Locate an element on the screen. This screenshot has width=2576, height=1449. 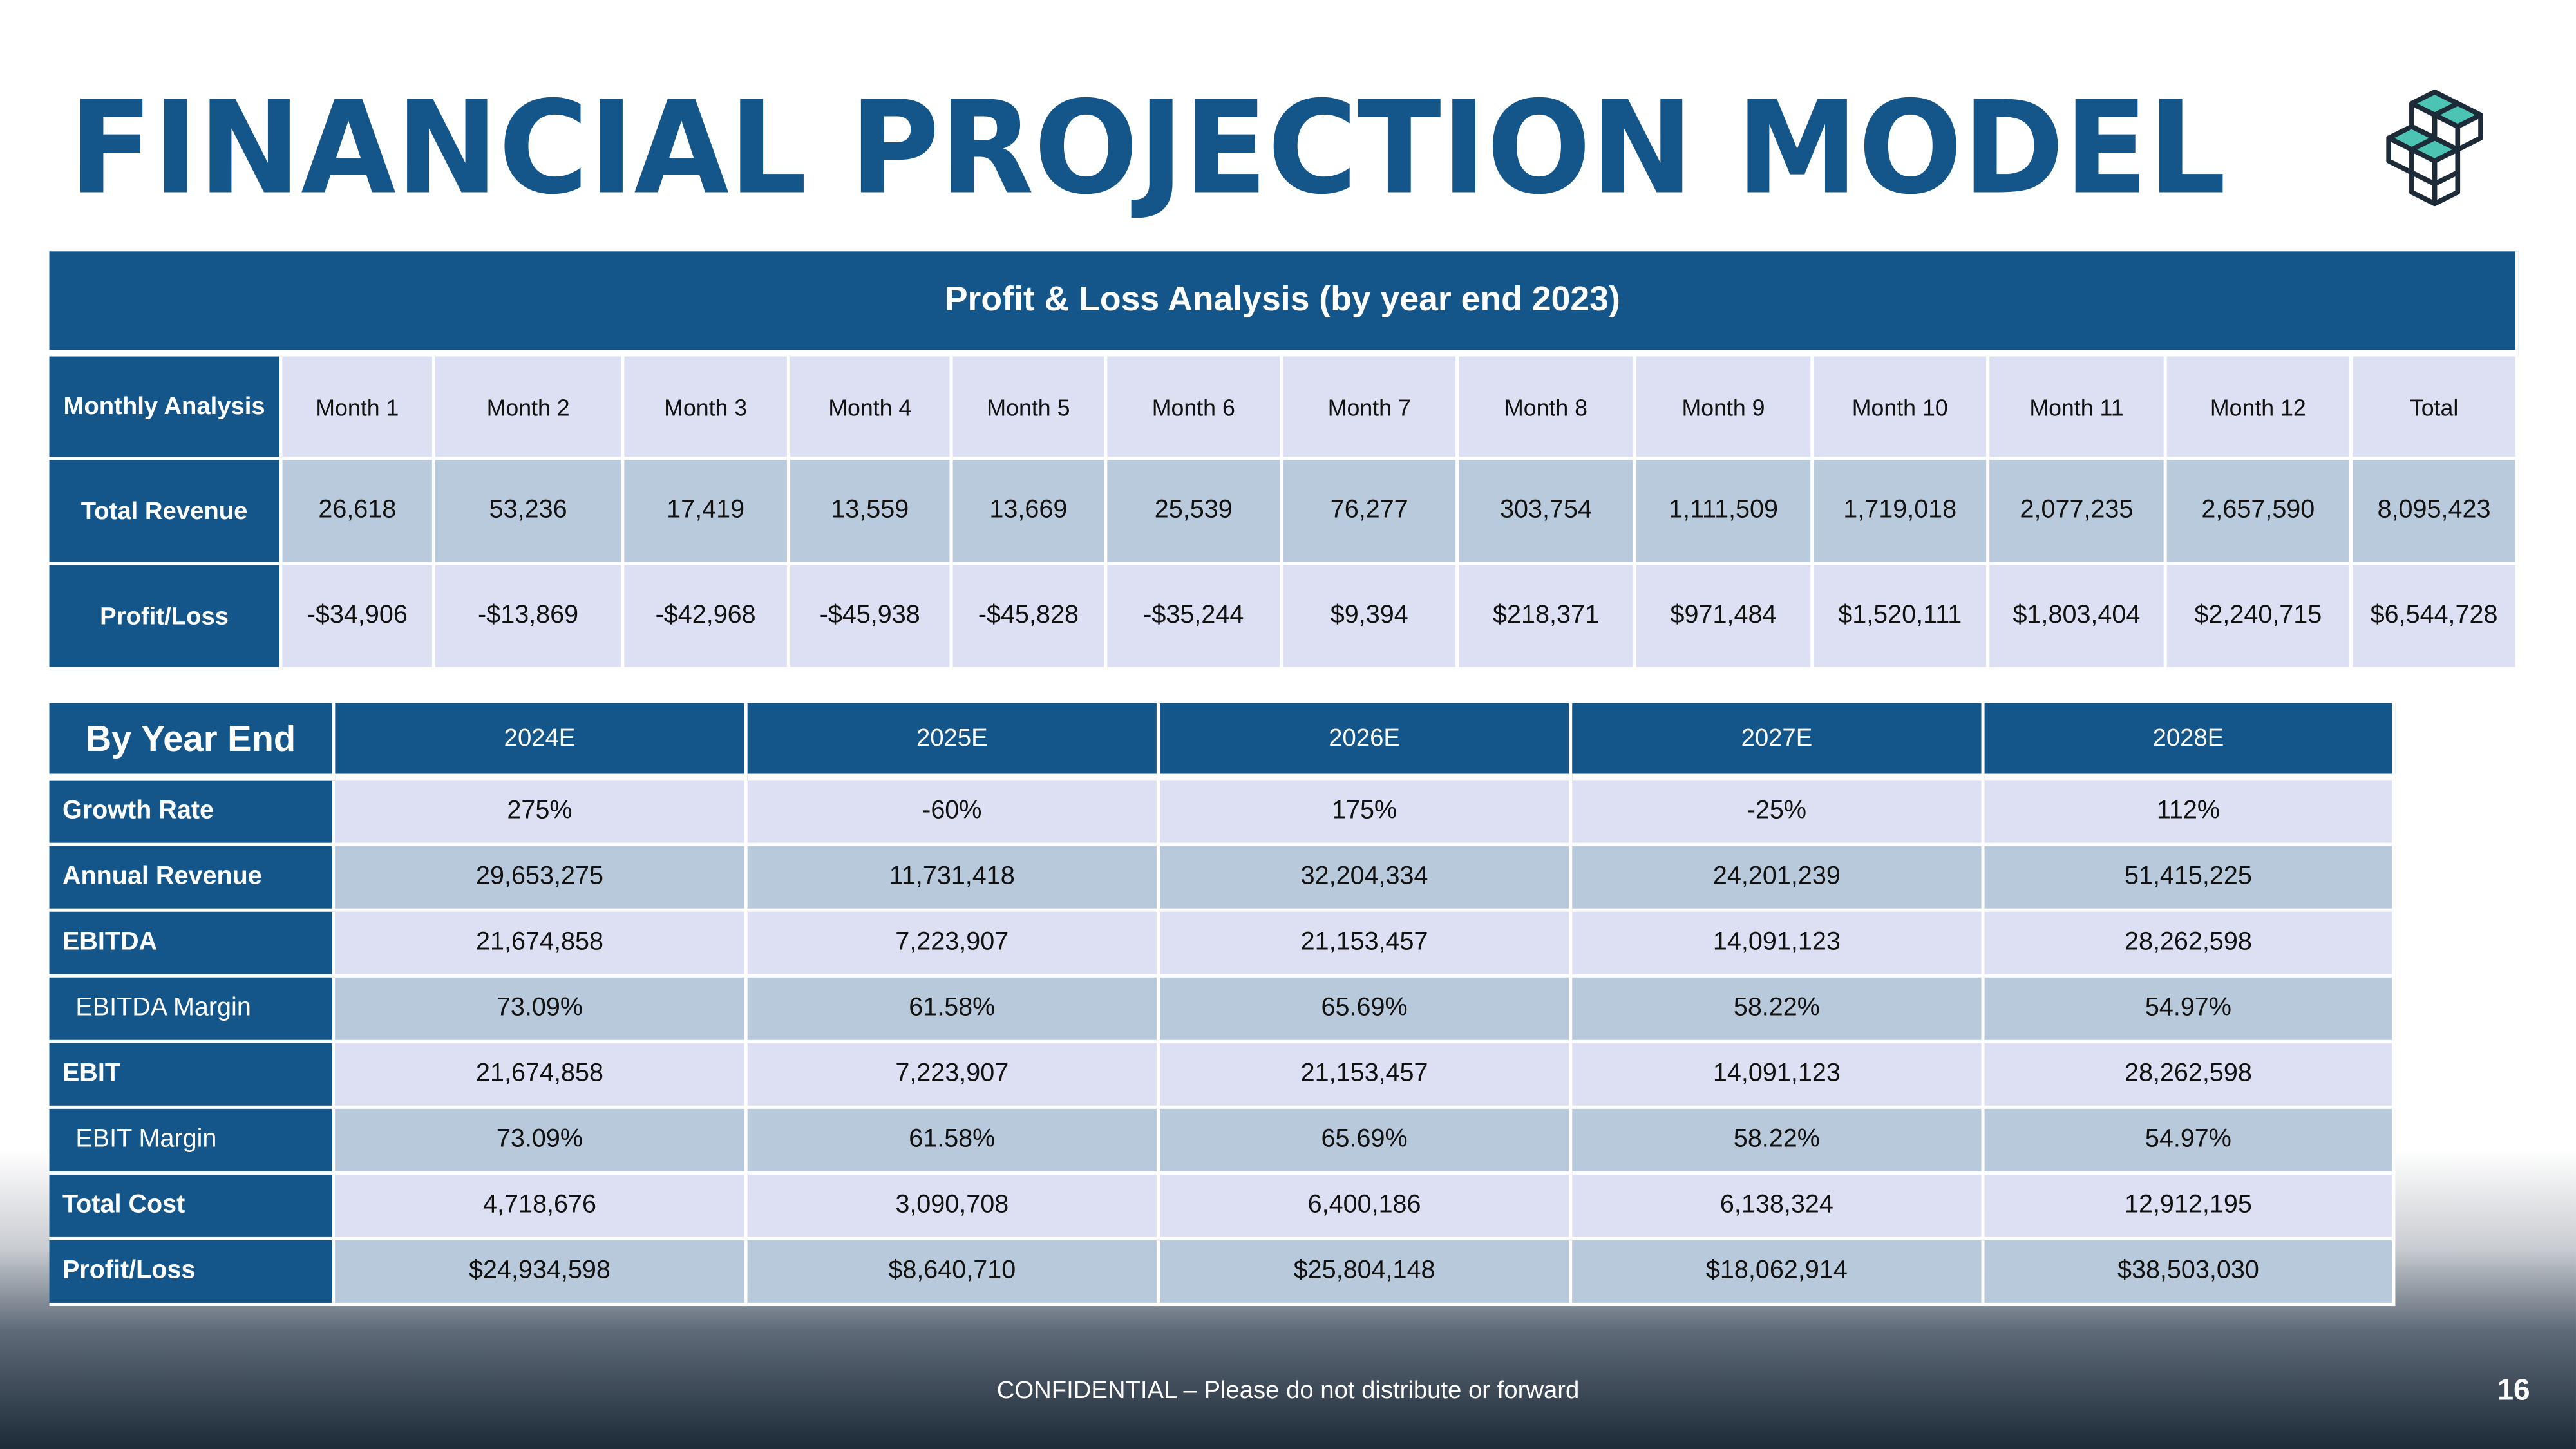
cell: 13,669 is located at coordinates (1030, 512).